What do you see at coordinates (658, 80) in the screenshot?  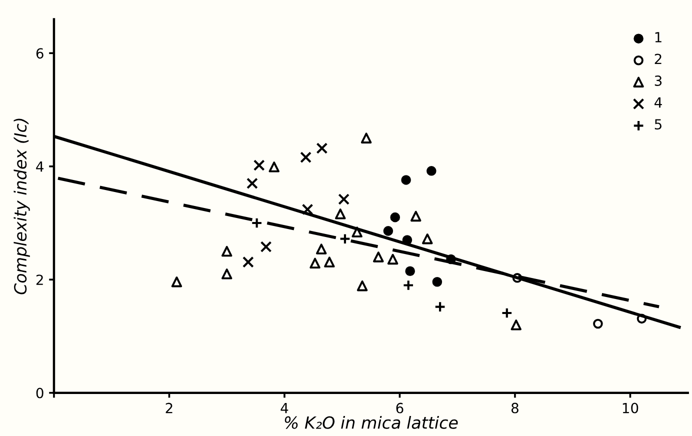 I see `legend-label: 3` at bounding box center [658, 80].